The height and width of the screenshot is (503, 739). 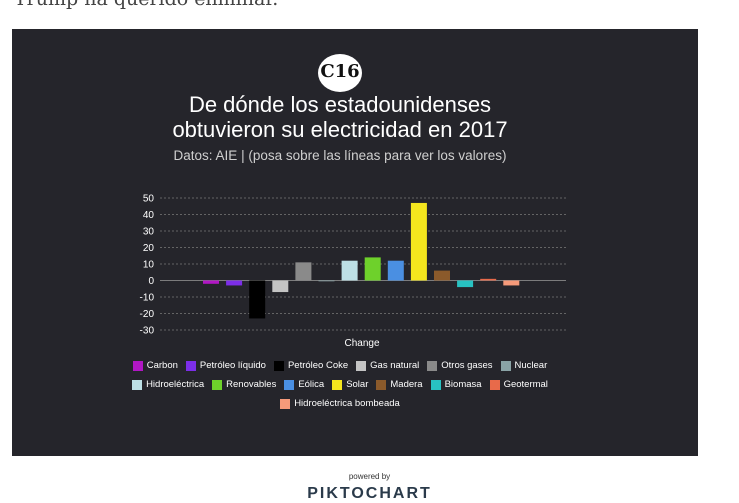 What do you see at coordinates (442, 275) in the screenshot?
I see `bar-madera` at bounding box center [442, 275].